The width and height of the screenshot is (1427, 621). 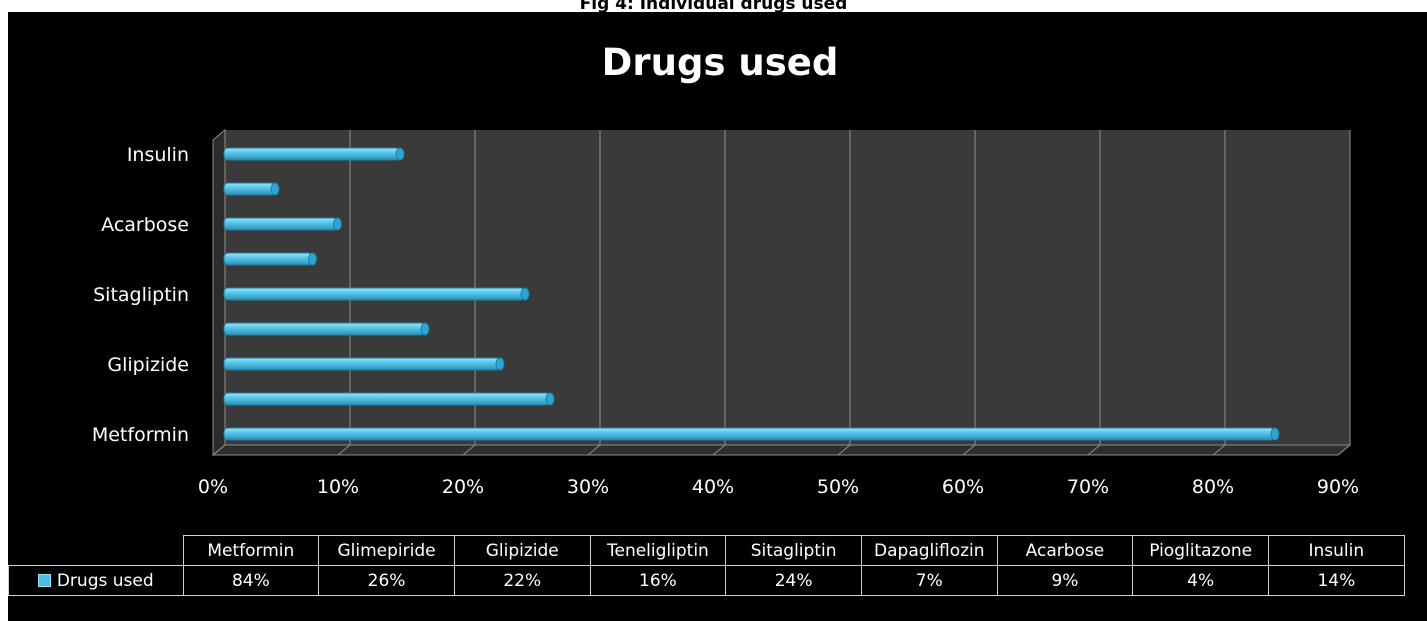 I want to click on data-table-category: Acarbose, so click(x=1065, y=550).